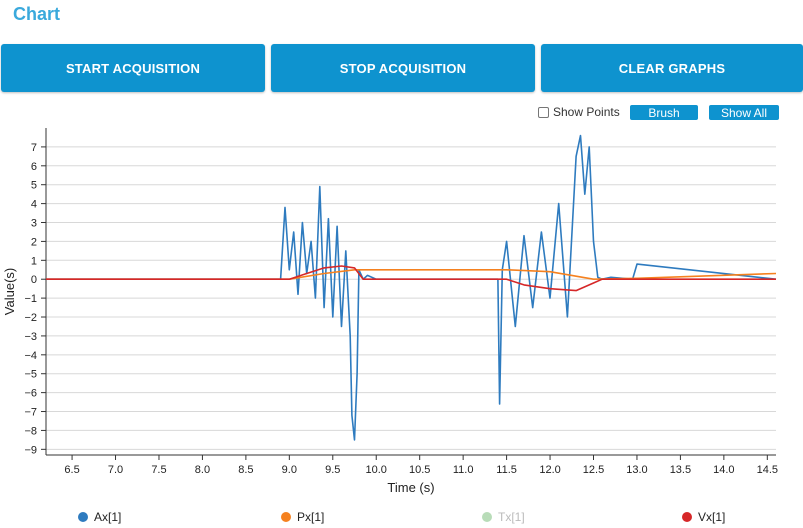  I want to click on y-tick-label: −4, so click(30, 356).